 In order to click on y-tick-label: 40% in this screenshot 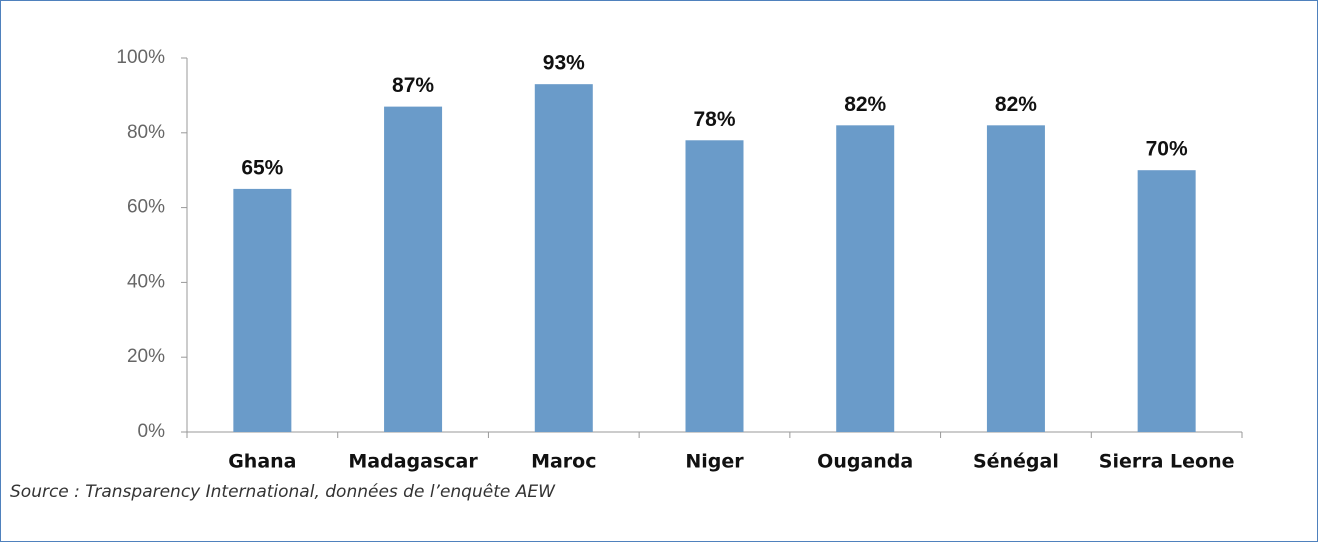, I will do `click(146, 281)`.